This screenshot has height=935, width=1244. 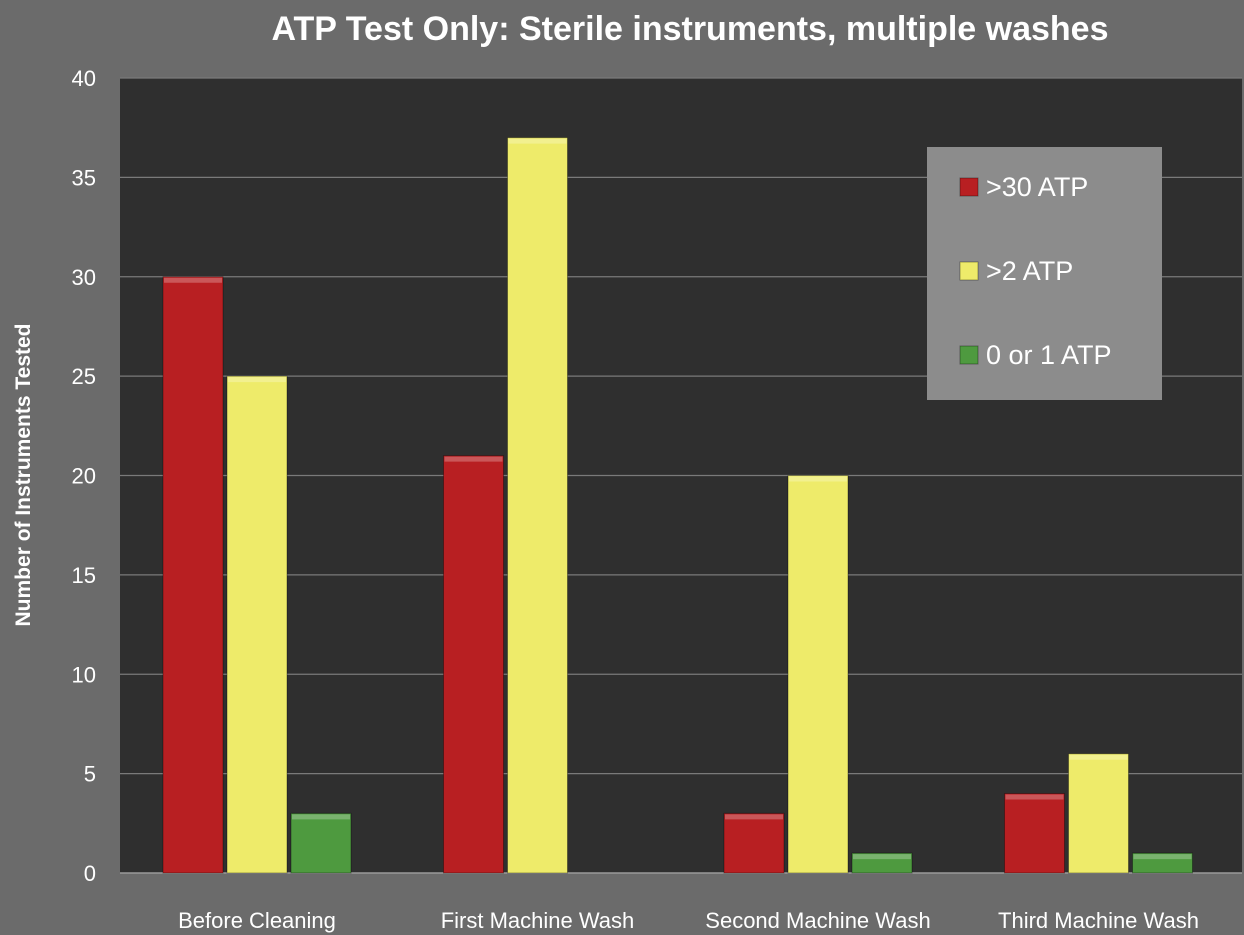 I want to click on y-tick-label: 30, so click(x=84, y=277).